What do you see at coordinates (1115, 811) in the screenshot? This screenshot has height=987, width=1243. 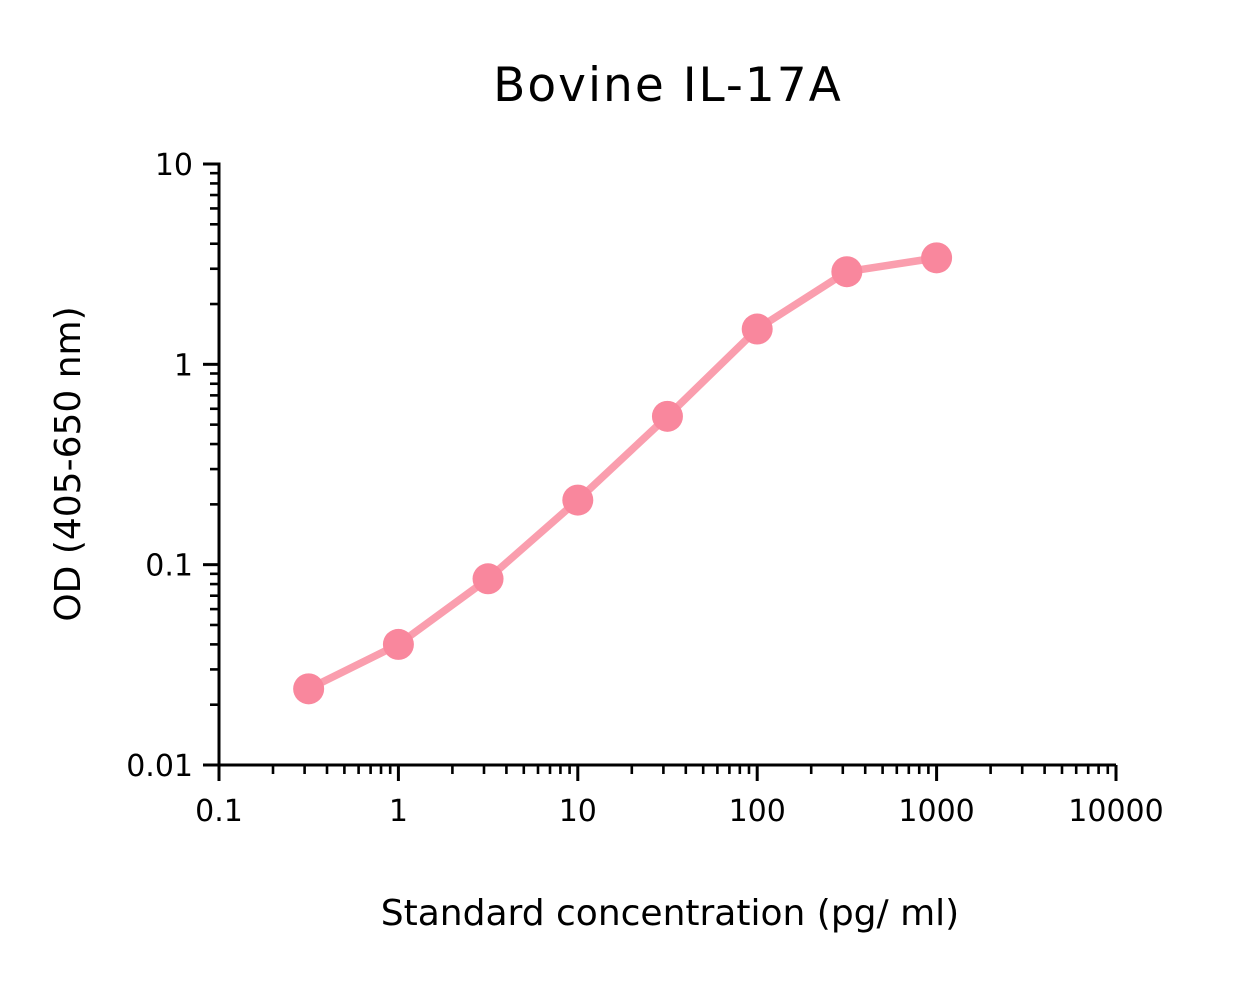 I see `x-tick-label: 10000` at bounding box center [1115, 811].